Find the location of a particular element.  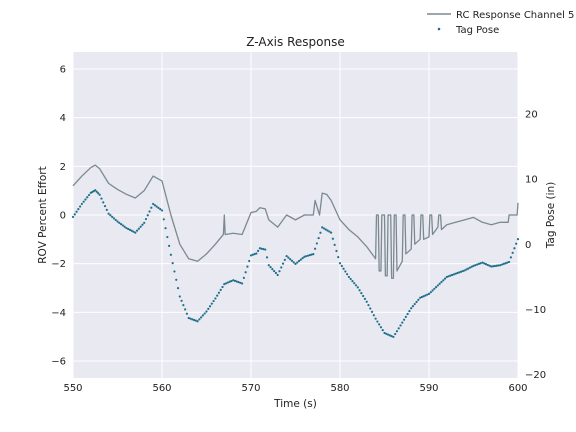

x-tick-label: 570 is located at coordinates (250, 388).